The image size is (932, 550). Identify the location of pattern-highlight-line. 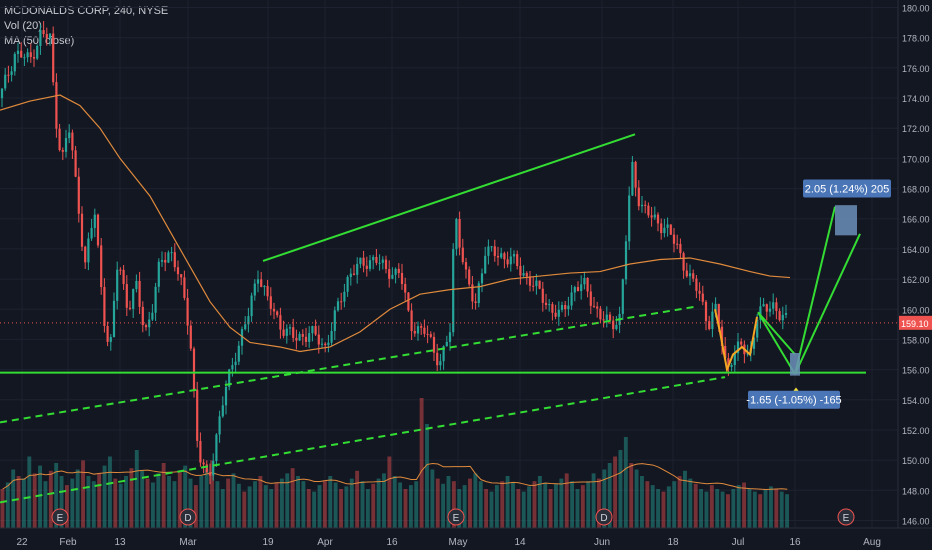
(736, 341).